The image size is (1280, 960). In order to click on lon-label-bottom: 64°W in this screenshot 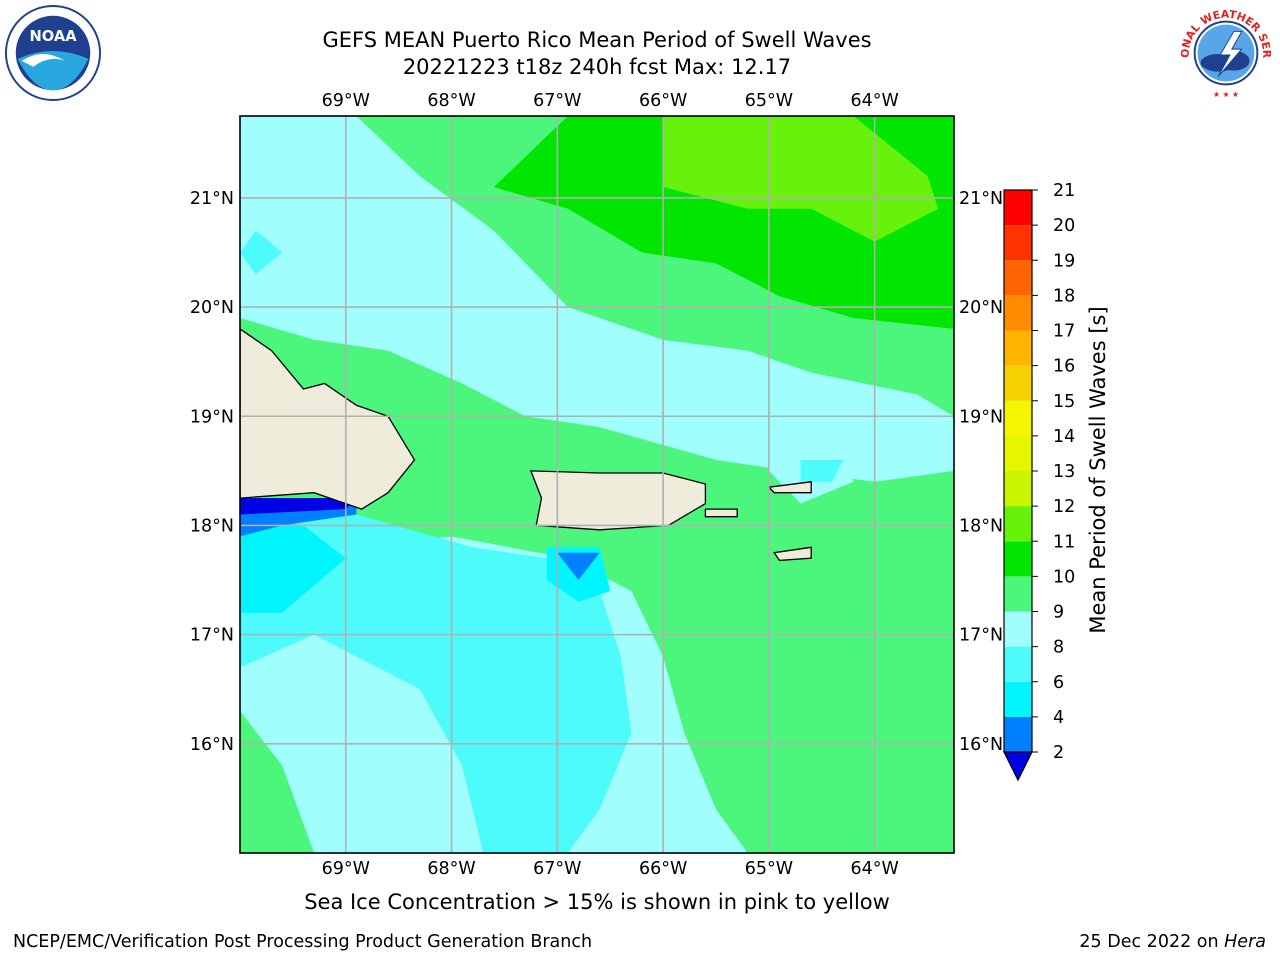, I will do `click(875, 869)`.